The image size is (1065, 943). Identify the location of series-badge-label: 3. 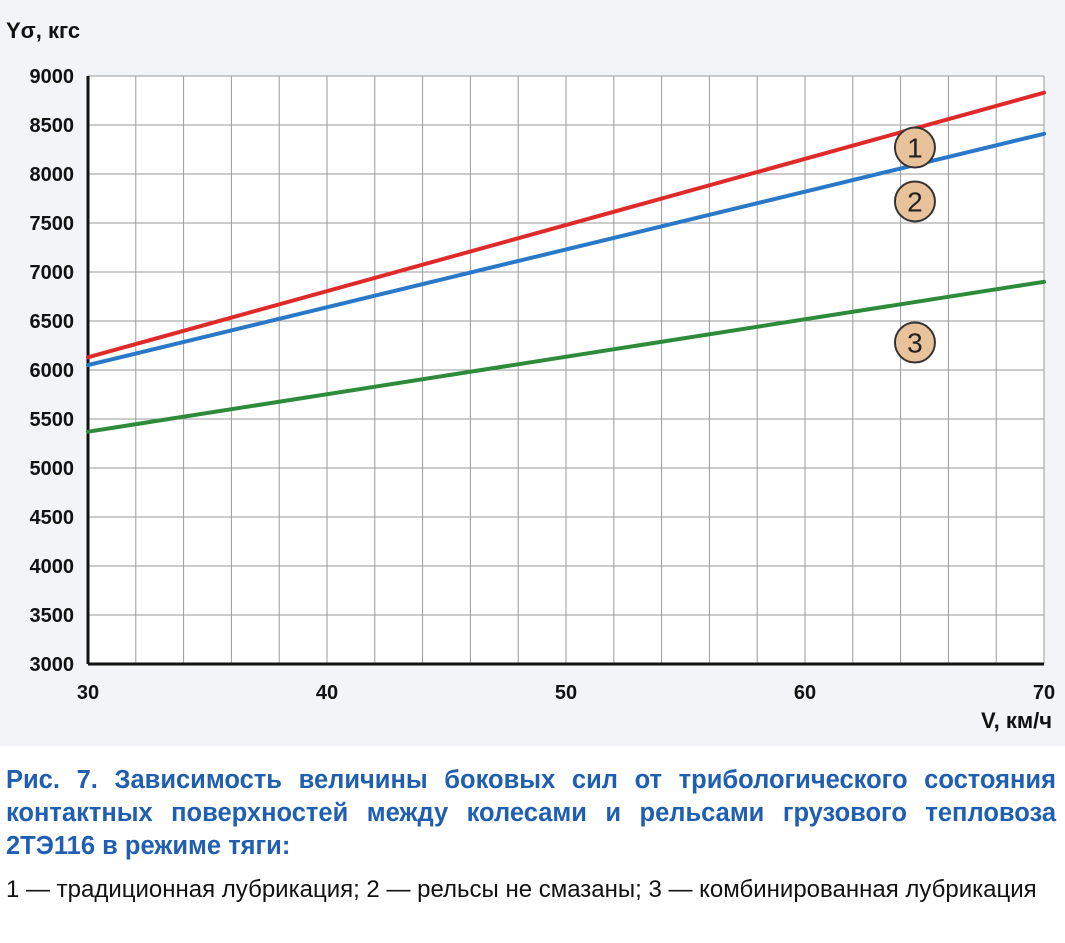
(915, 343).